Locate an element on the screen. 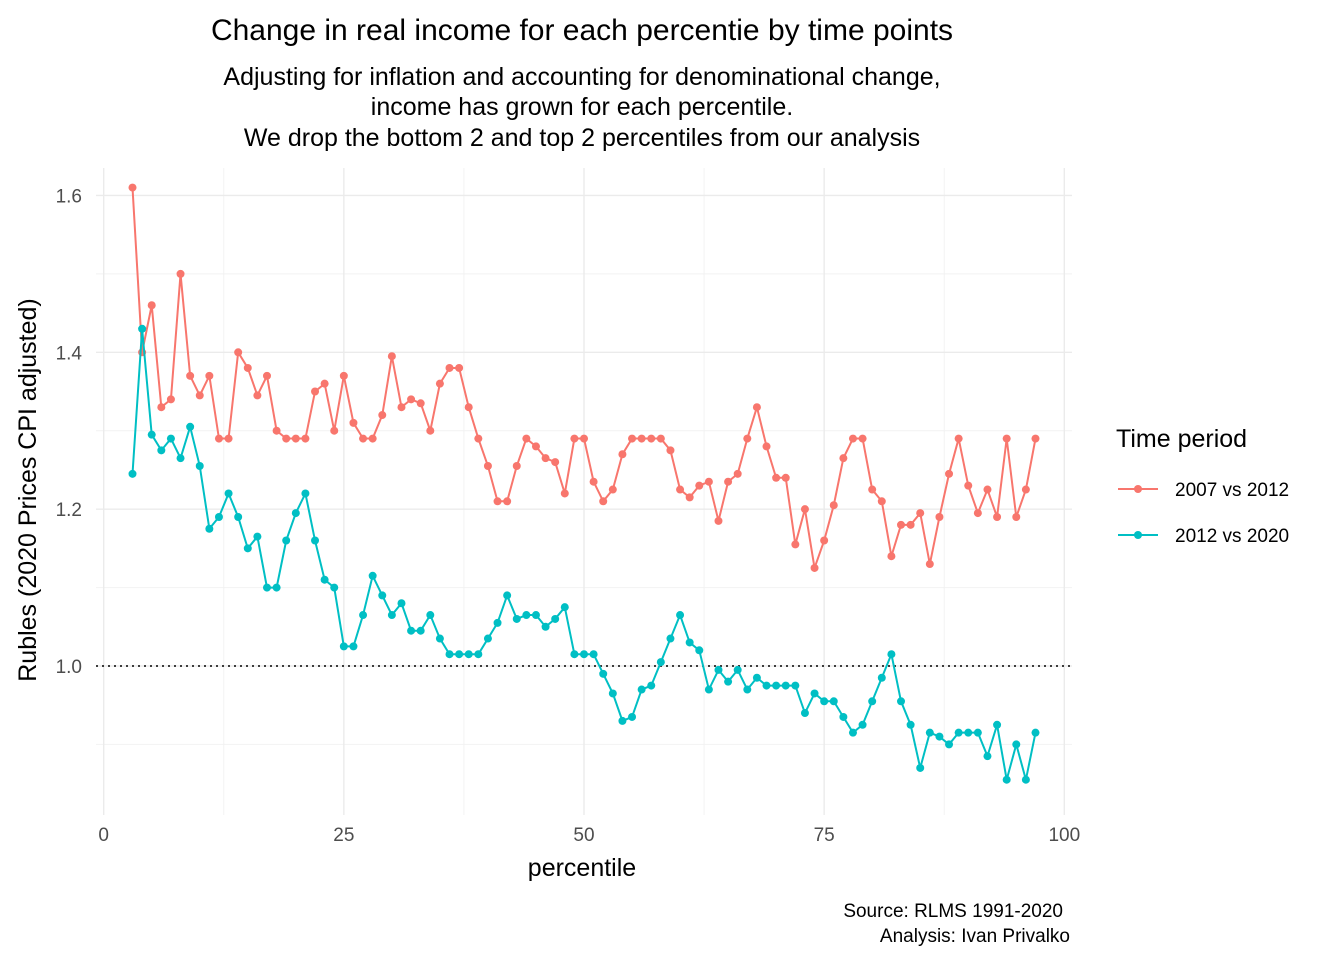 This screenshot has width=1344, height=960. legend-items: 2007 vs 2012 2012 vs 2020 is located at coordinates (1203, 513).